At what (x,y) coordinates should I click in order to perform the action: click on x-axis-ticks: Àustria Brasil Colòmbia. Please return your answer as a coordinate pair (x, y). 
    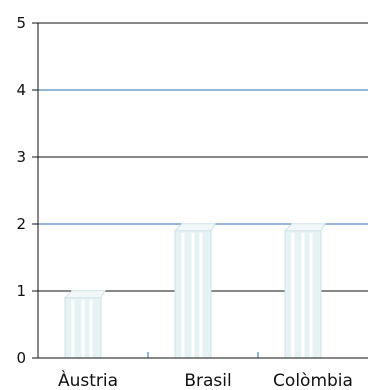
    Looking at the image, I should click on (205, 371).